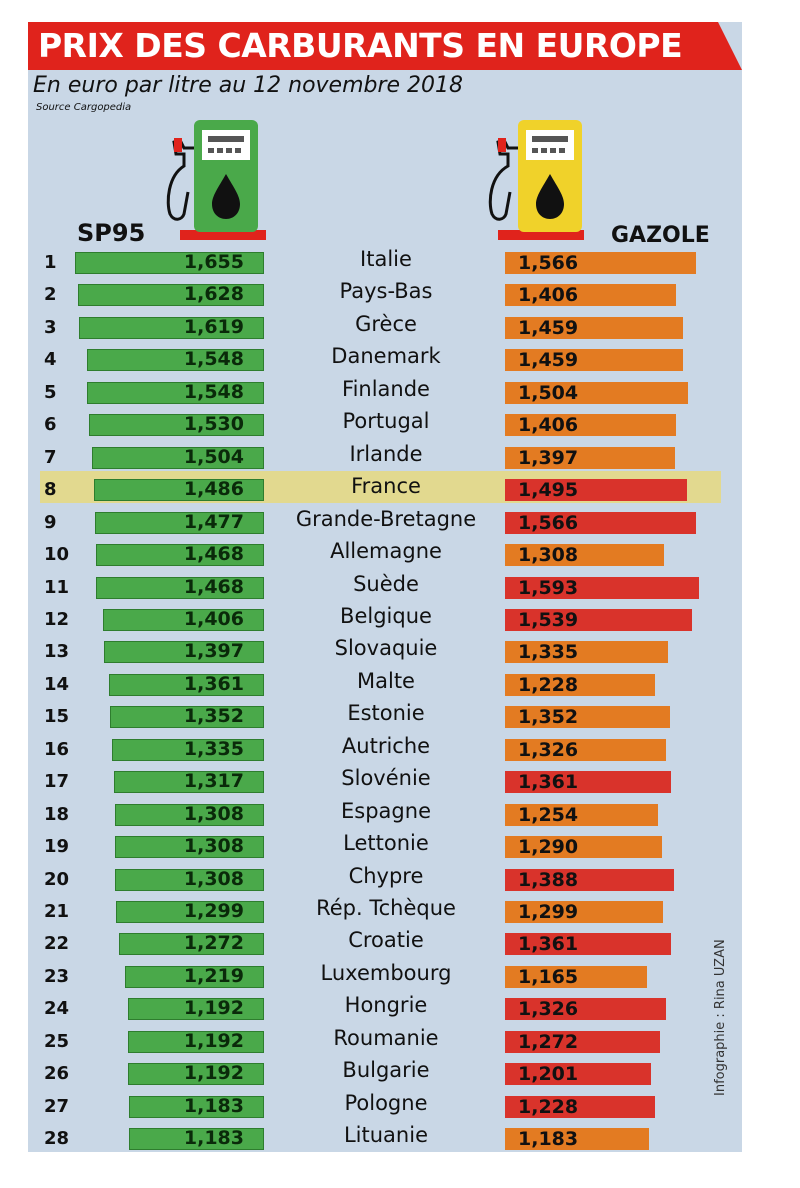  Describe the element at coordinates (536, 180) in the screenshot. I see `fuel-pump-yellow-icon` at that location.